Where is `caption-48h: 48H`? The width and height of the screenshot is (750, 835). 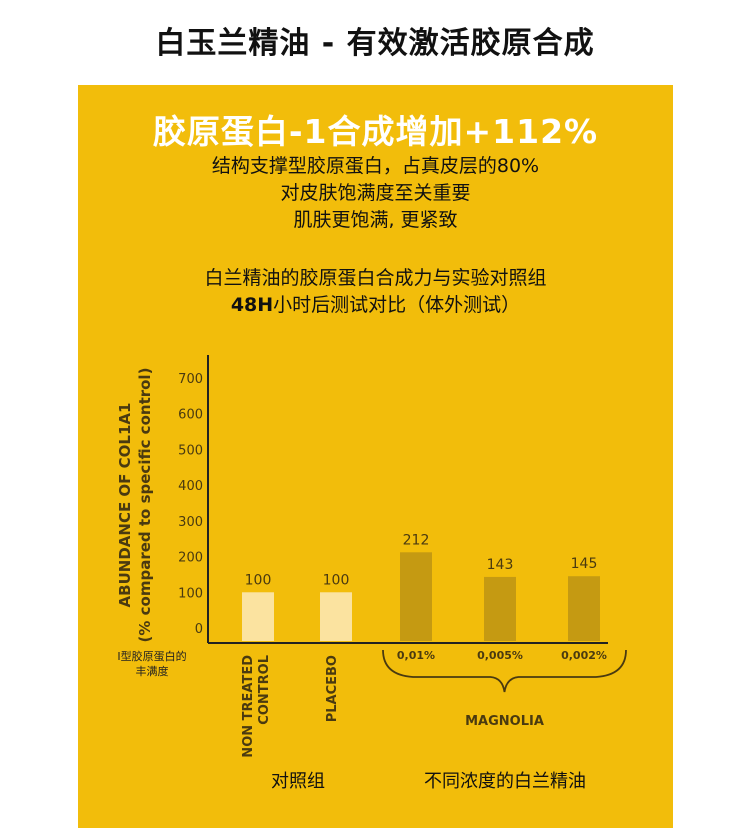
caption-48h: 48H is located at coordinates (252, 305).